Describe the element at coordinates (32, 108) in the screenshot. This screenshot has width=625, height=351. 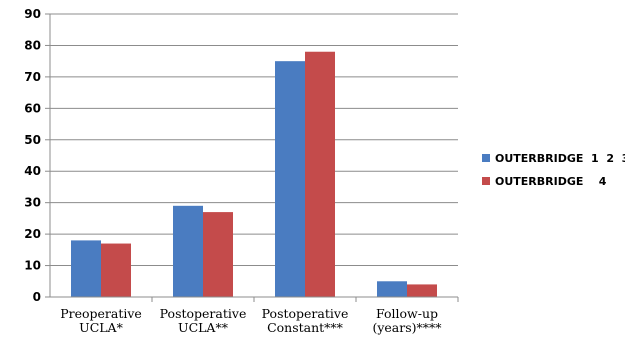
I see `y-tick-label: 60` at that location.